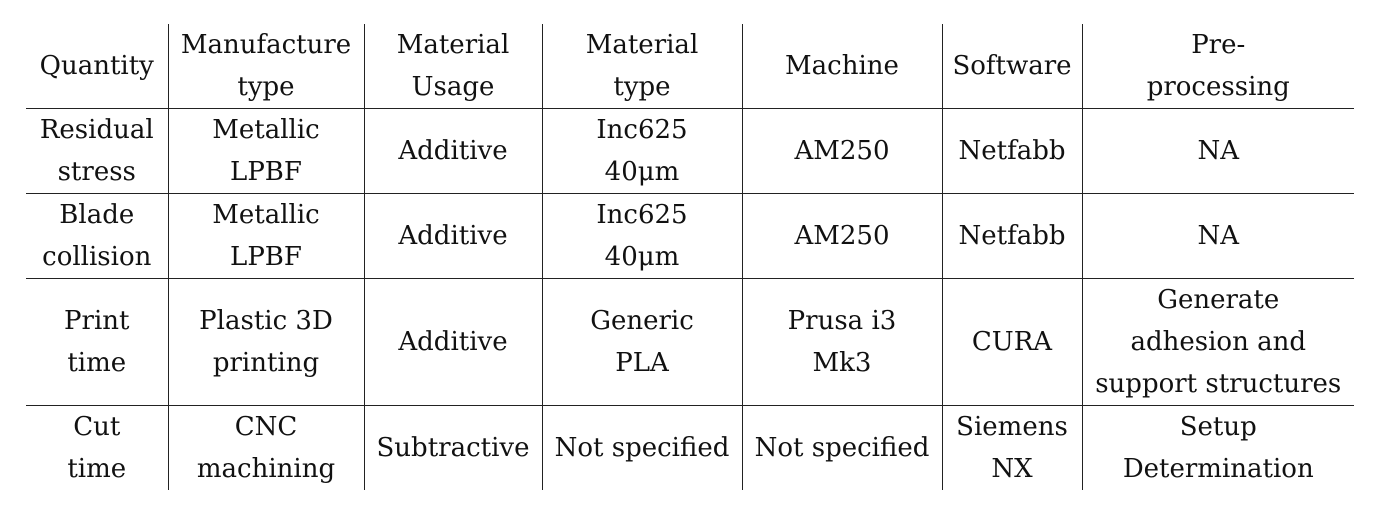 The image size is (1374, 518). I want to click on header-material-usage: Material Usage, so click(453, 66).